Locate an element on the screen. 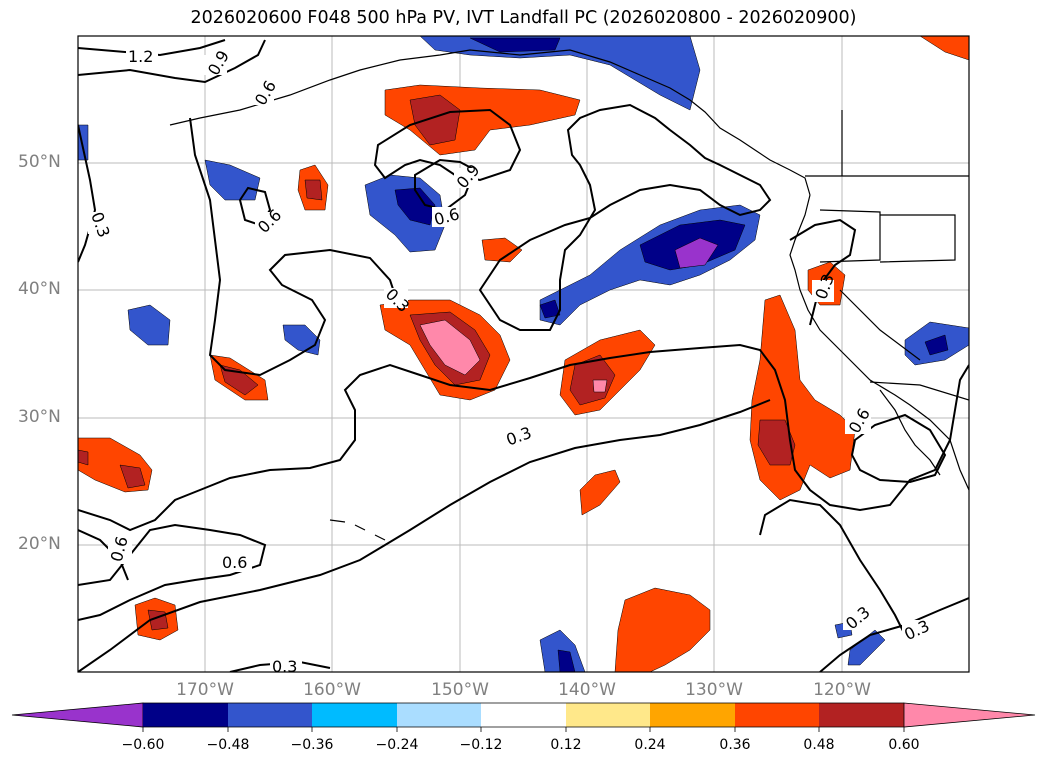  colorbar-tick-label: 0.60 is located at coordinates (904, 745).